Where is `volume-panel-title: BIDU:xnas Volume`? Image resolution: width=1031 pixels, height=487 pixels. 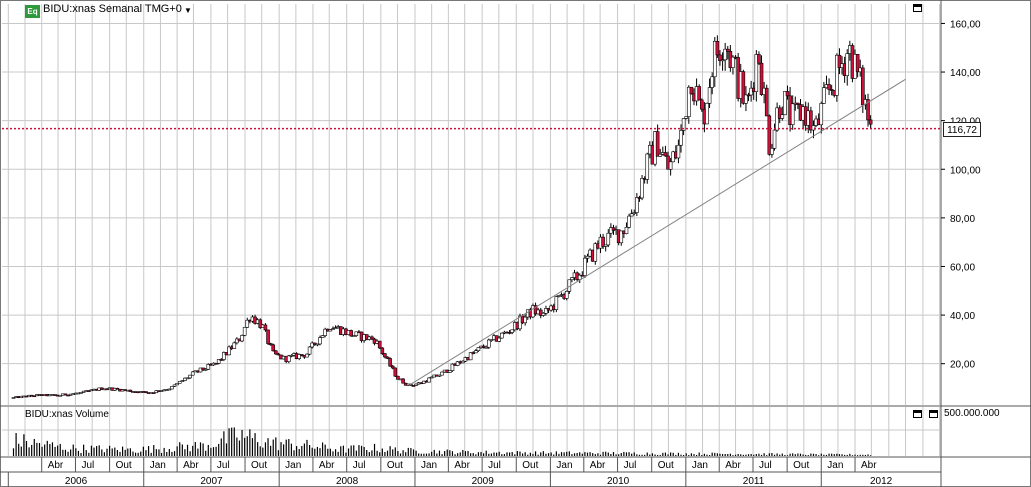
volume-panel-title: BIDU:xnas Volume is located at coordinates (67, 414).